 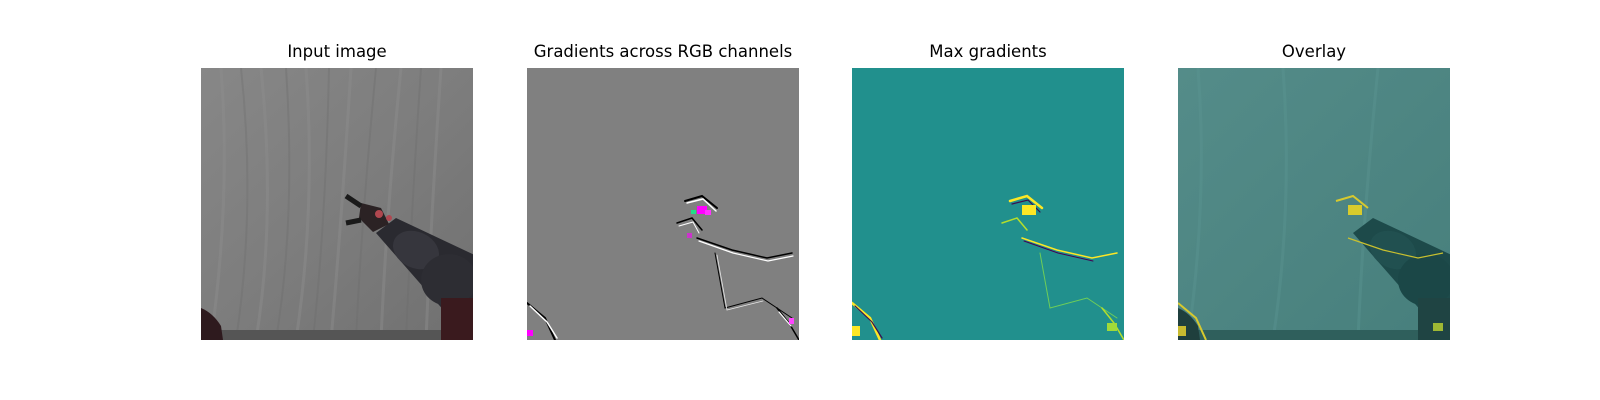 What do you see at coordinates (337, 51) in the screenshot?
I see `panel-title: Input image` at bounding box center [337, 51].